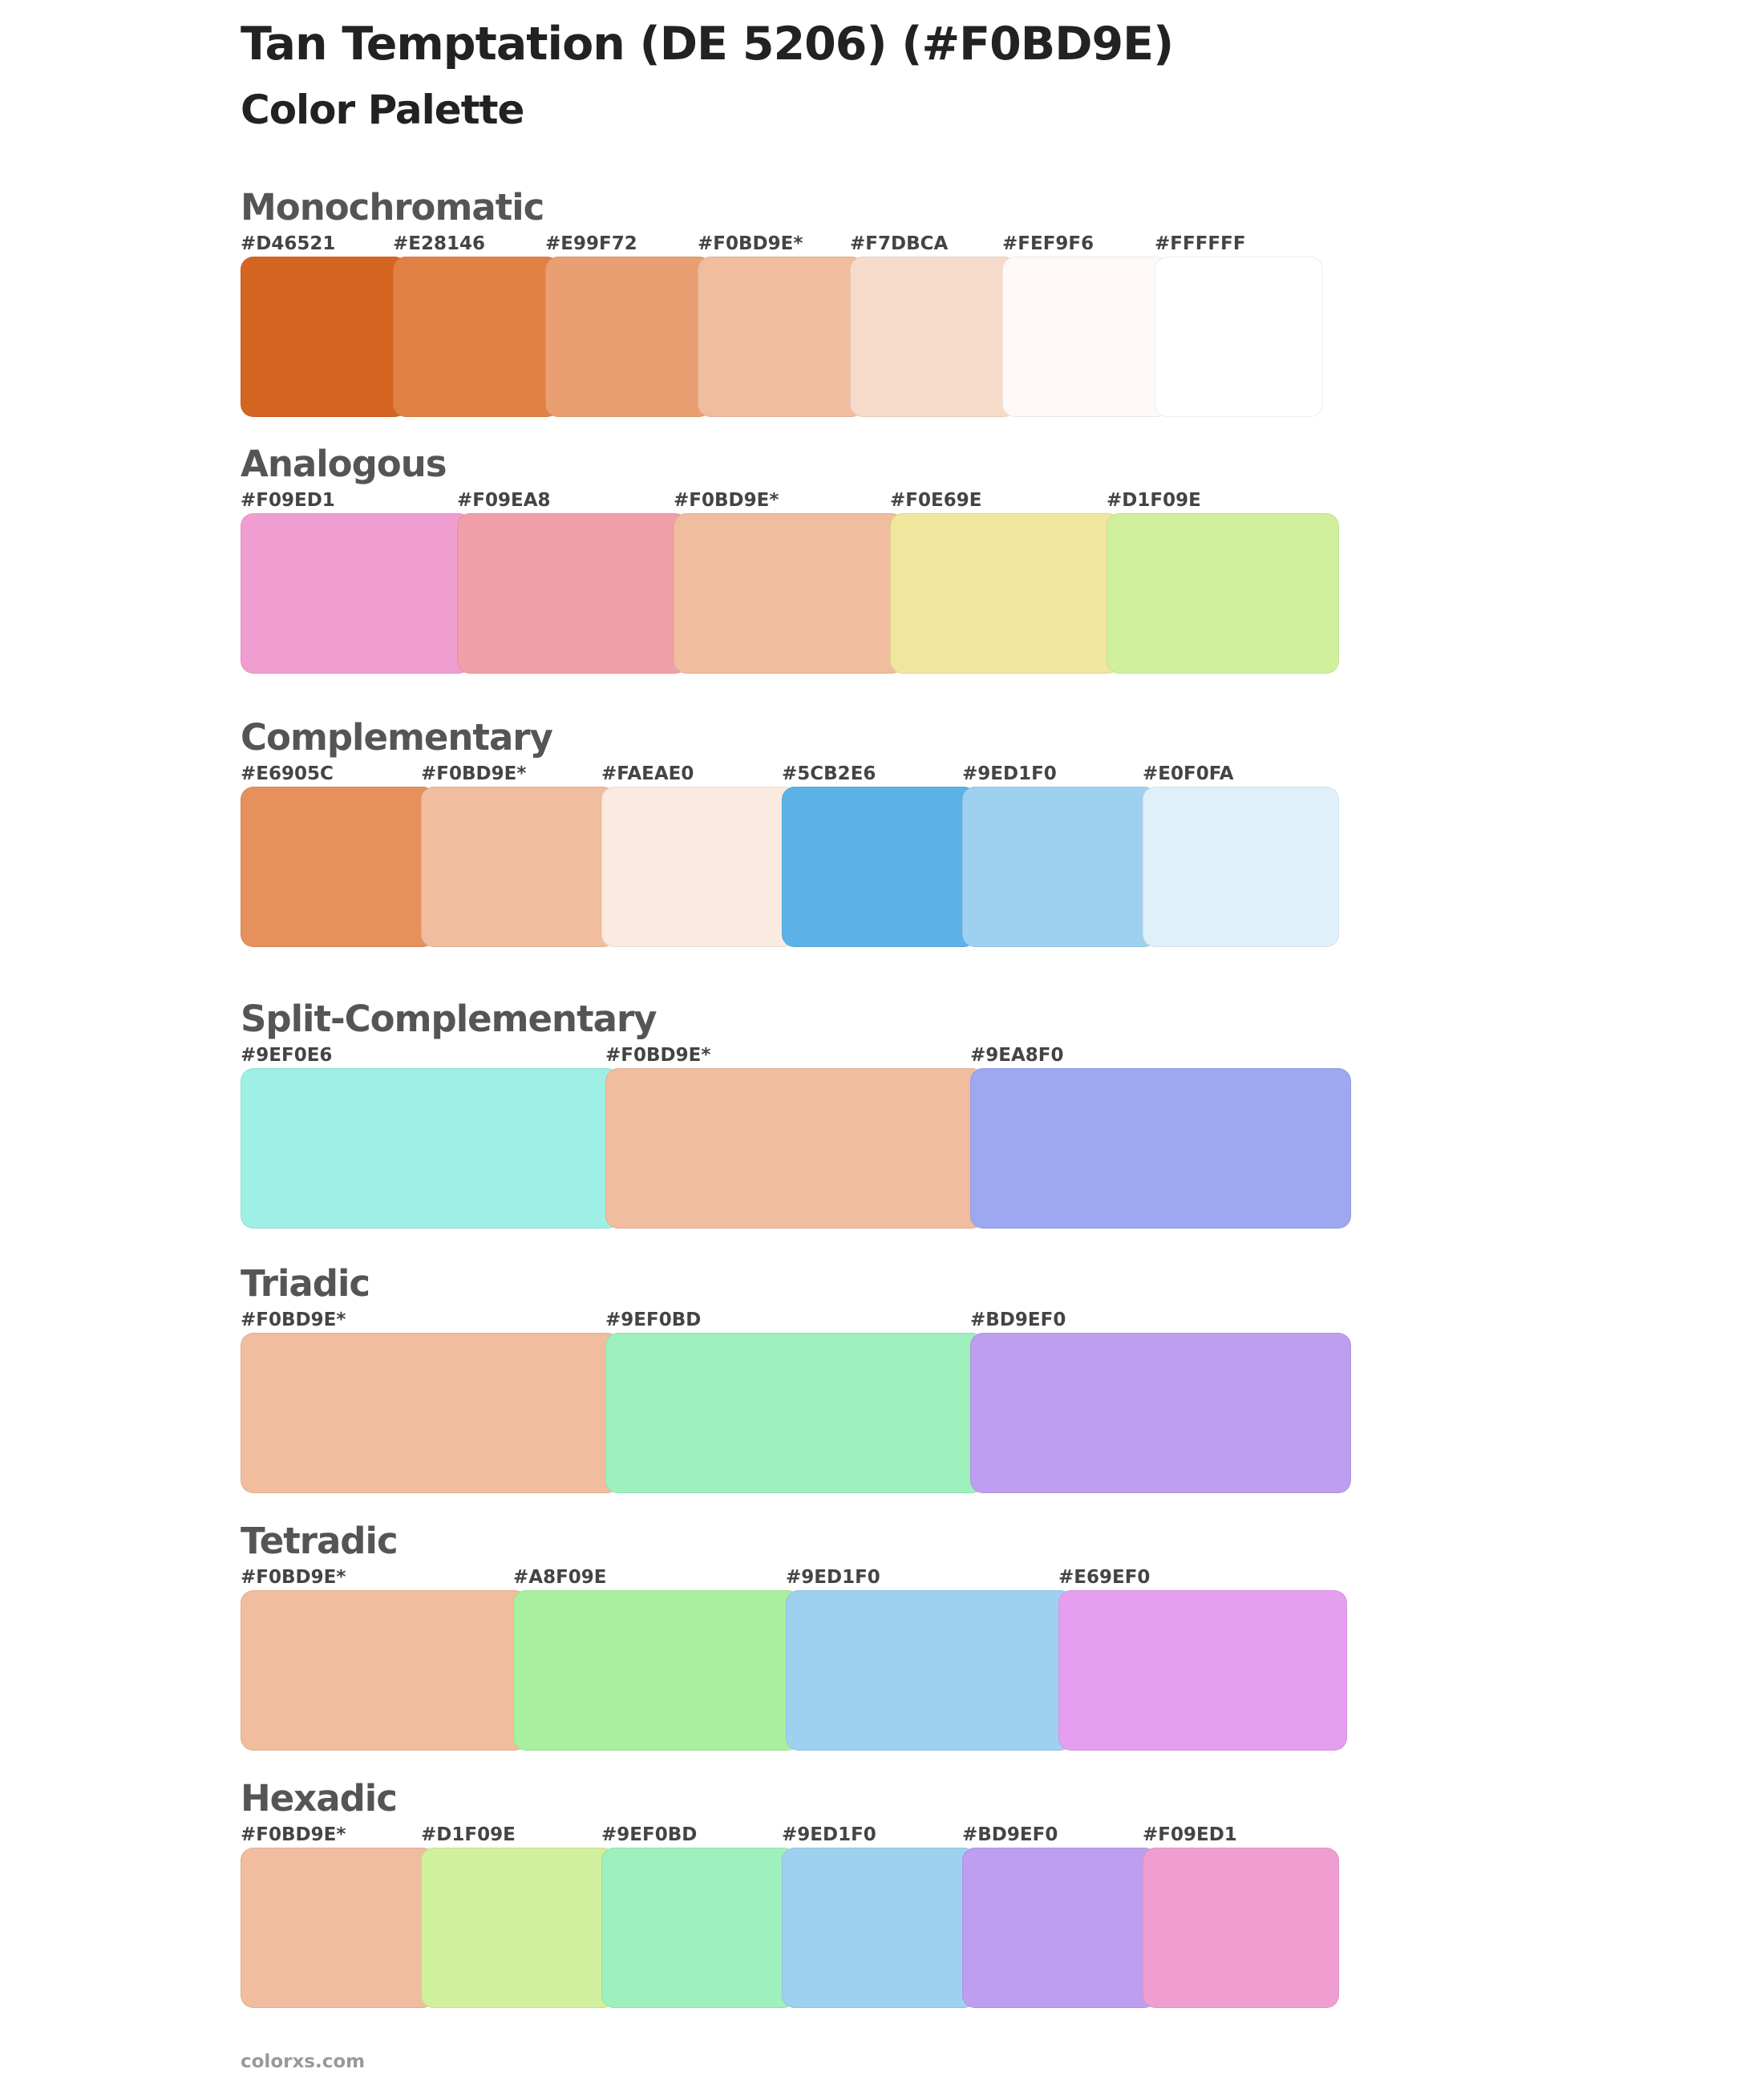 The image size is (1764, 2085). I want to click on color-code-label: #F0E69E, so click(936, 500).